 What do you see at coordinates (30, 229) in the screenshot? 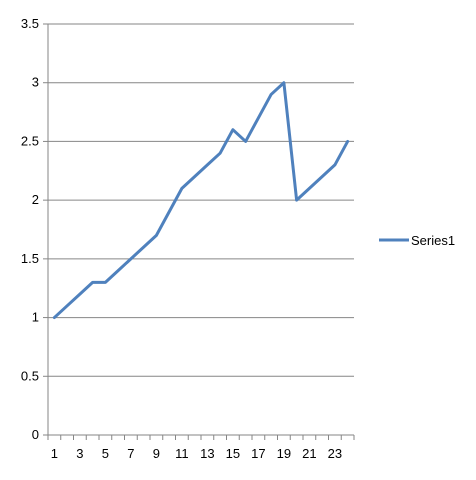
I see `y-axis-tick-labels: 0 0.5 1 1.5 2 2.5 3 3.5` at bounding box center [30, 229].